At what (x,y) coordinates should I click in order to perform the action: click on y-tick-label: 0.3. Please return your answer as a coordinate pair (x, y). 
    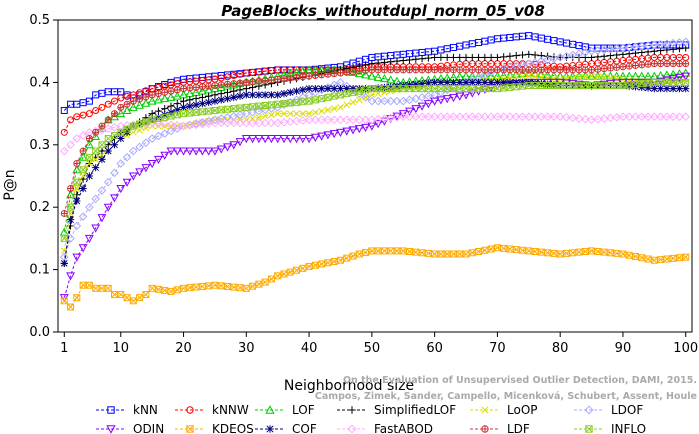
    Looking at the image, I should click on (39, 145).